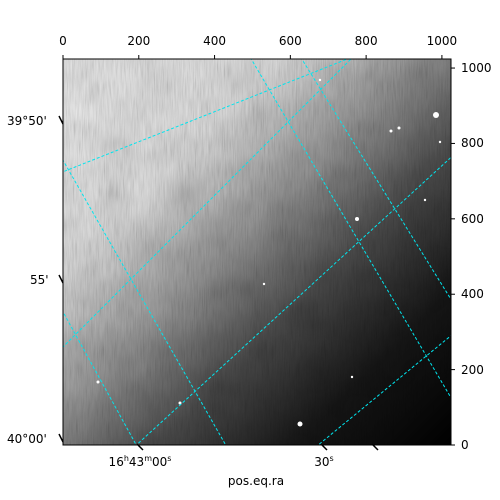  What do you see at coordinates (472, 294) in the screenshot?
I see `right-tick-label: 400` at bounding box center [472, 294].